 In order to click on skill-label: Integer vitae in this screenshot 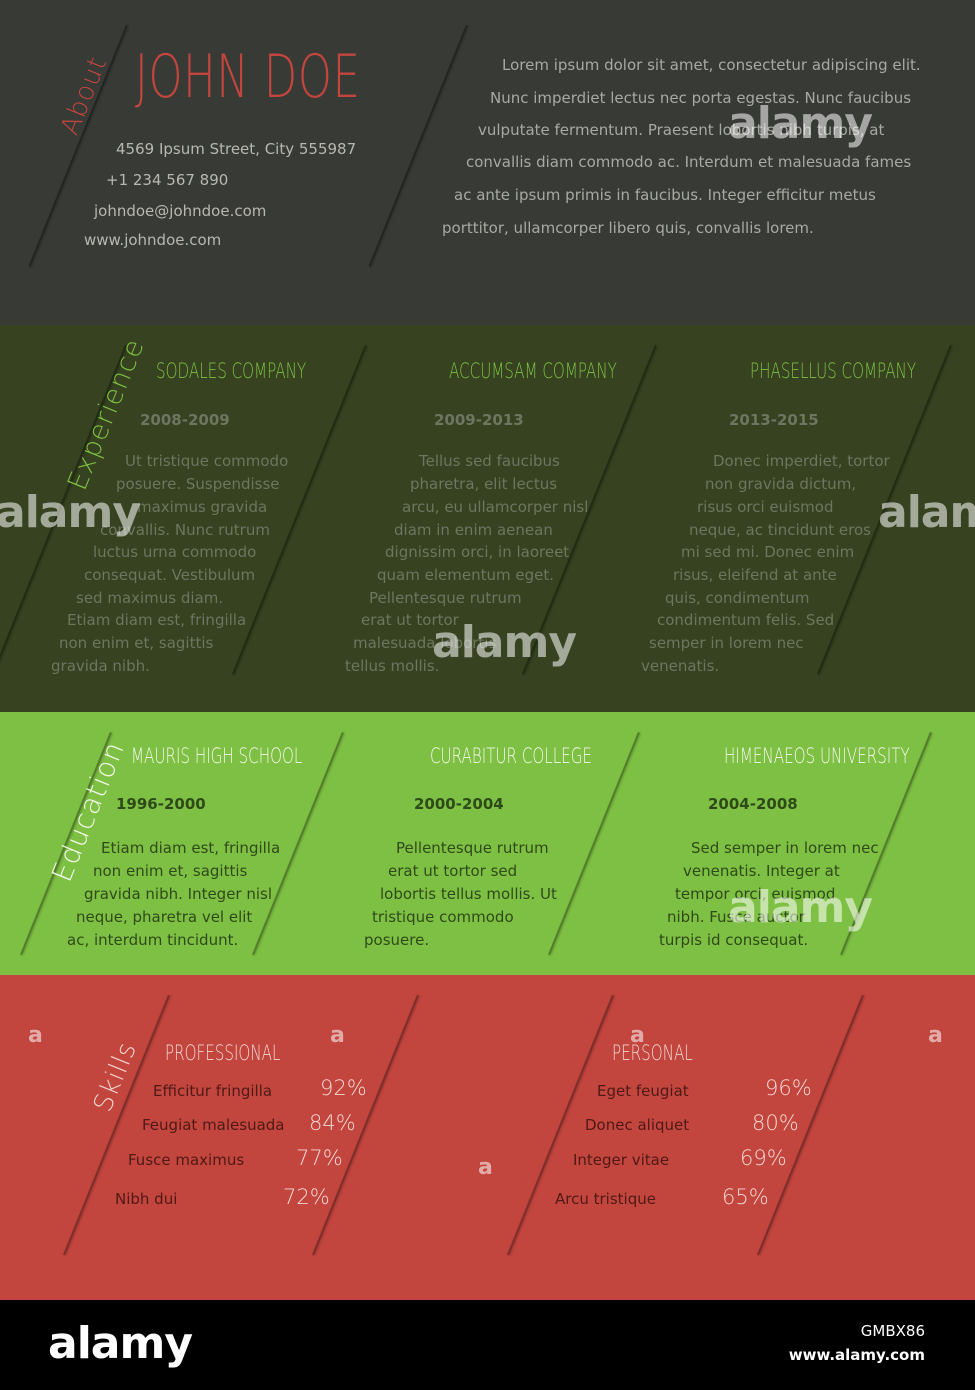, I will do `click(621, 1160)`.